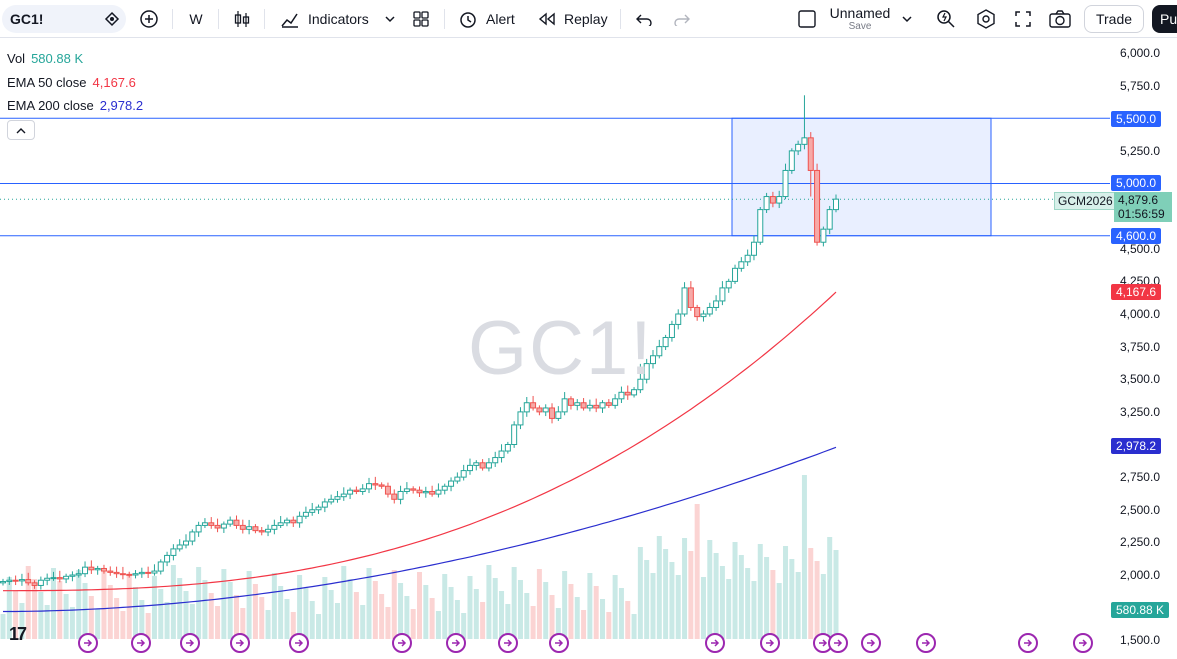 The height and width of the screenshot is (659, 1177). Describe the element at coordinates (1136, 446) in the screenshot. I see `ema200-axis-tag: 2,978.2` at that location.